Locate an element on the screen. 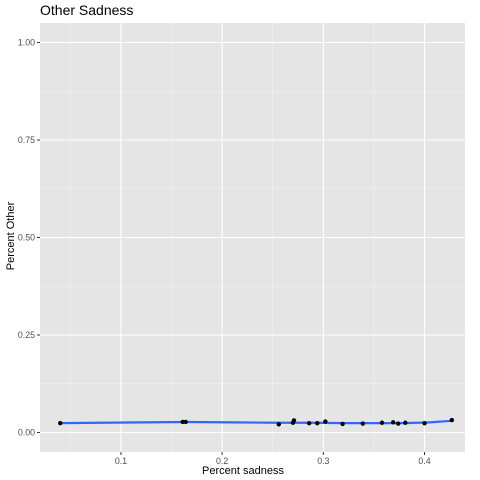 The width and height of the screenshot is (480, 480). x-tick-label: 0.1 is located at coordinates (121, 461).